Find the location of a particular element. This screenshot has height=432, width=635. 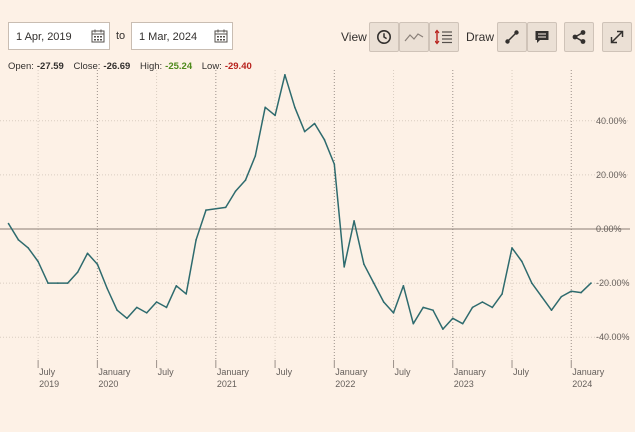

date-to-value: 1 Mar, 2024 is located at coordinates (168, 37).